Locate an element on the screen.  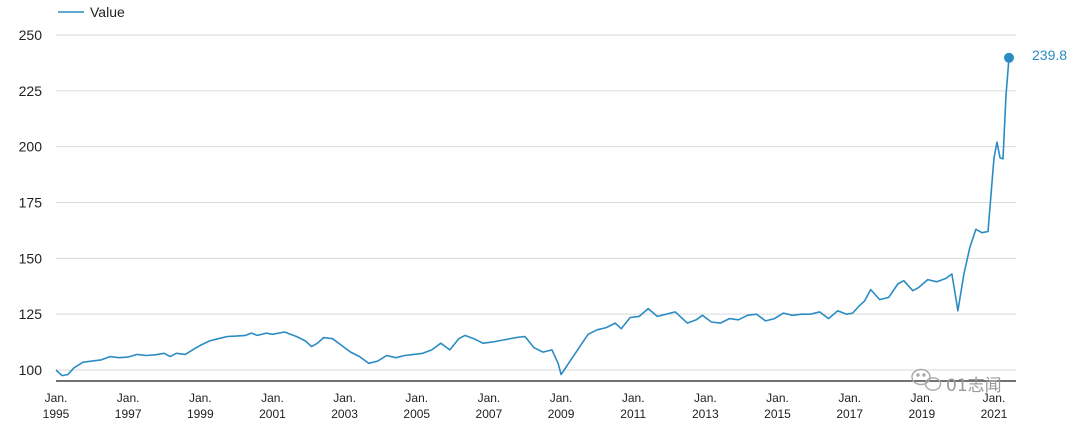
x-tick-label-year: 1995 is located at coordinates (56, 414).